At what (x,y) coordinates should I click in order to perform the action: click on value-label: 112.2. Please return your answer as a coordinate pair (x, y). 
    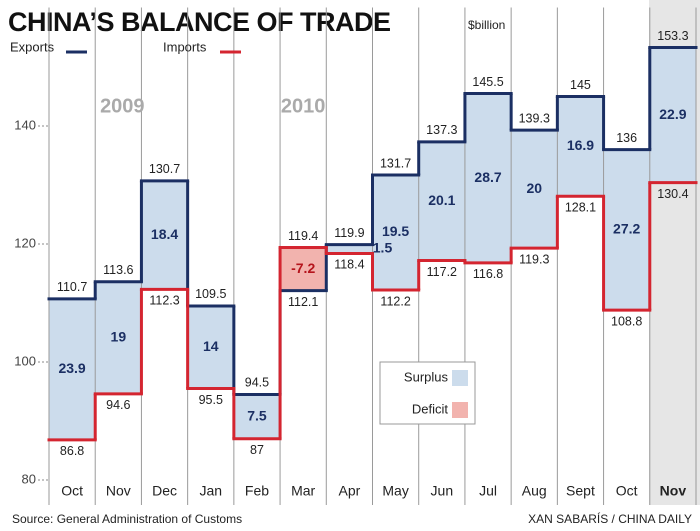
    Looking at the image, I should click on (395, 301).